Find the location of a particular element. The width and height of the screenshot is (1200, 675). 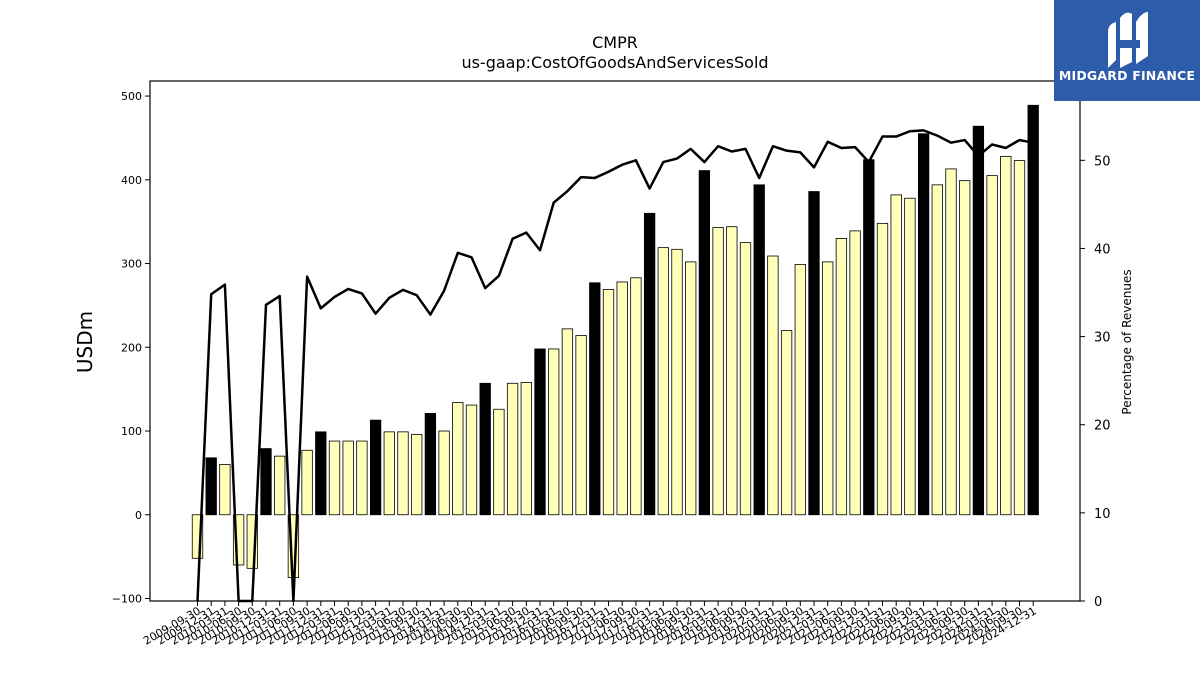

left-axis-ticks: −100 0 100 200 300 400 500 is located at coordinates (131, 347).